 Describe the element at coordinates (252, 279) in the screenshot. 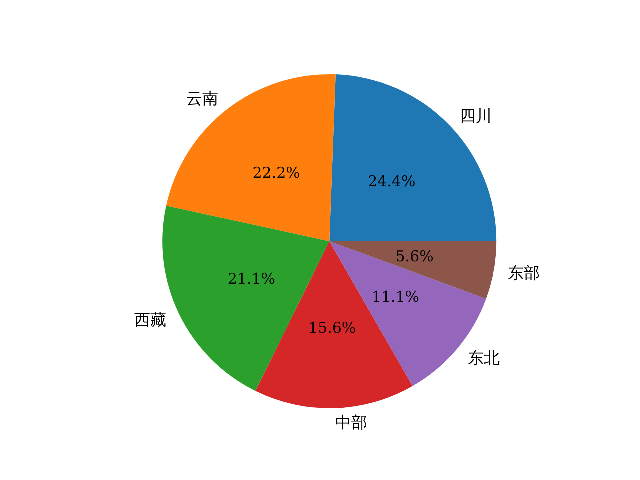

I see `data-label: 21.1%` at that location.